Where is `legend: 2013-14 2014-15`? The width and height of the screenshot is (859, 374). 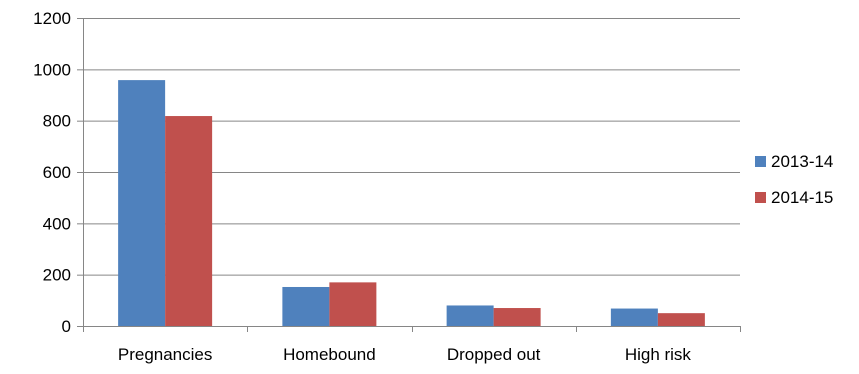
legend: 2013-14 2014-15 is located at coordinates (794, 179).